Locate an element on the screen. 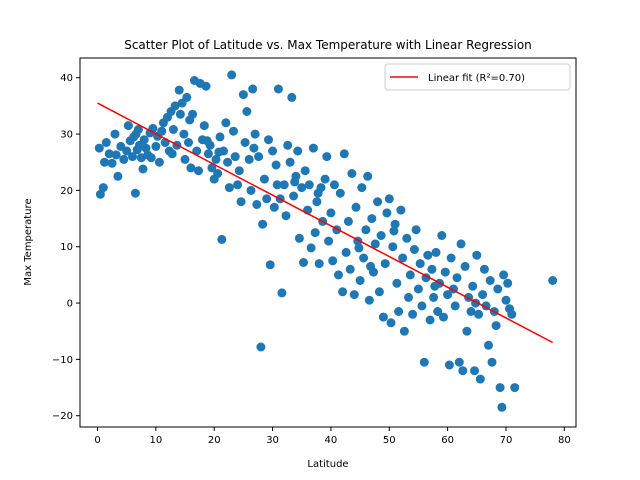  x-tick-label: 10 is located at coordinates (155, 440).